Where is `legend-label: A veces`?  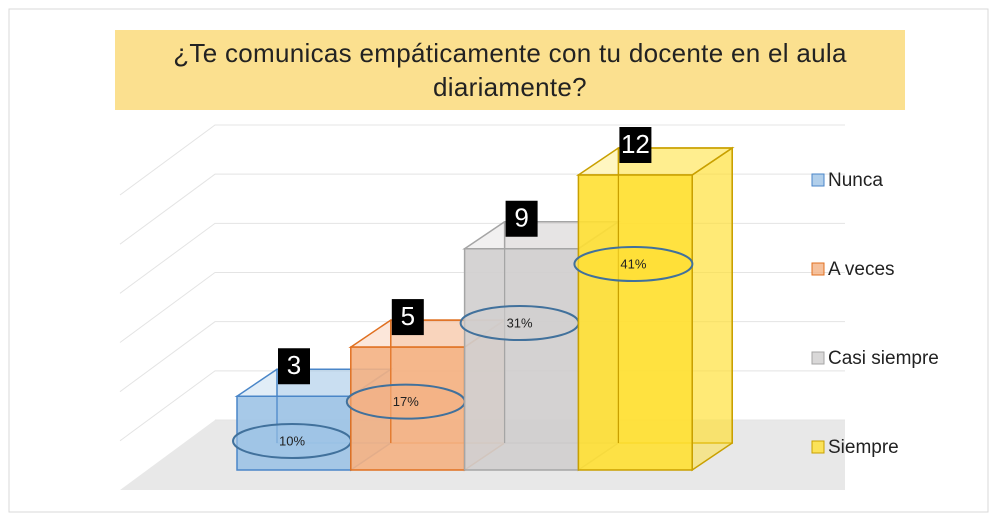
legend-label: A veces is located at coordinates (861, 269).